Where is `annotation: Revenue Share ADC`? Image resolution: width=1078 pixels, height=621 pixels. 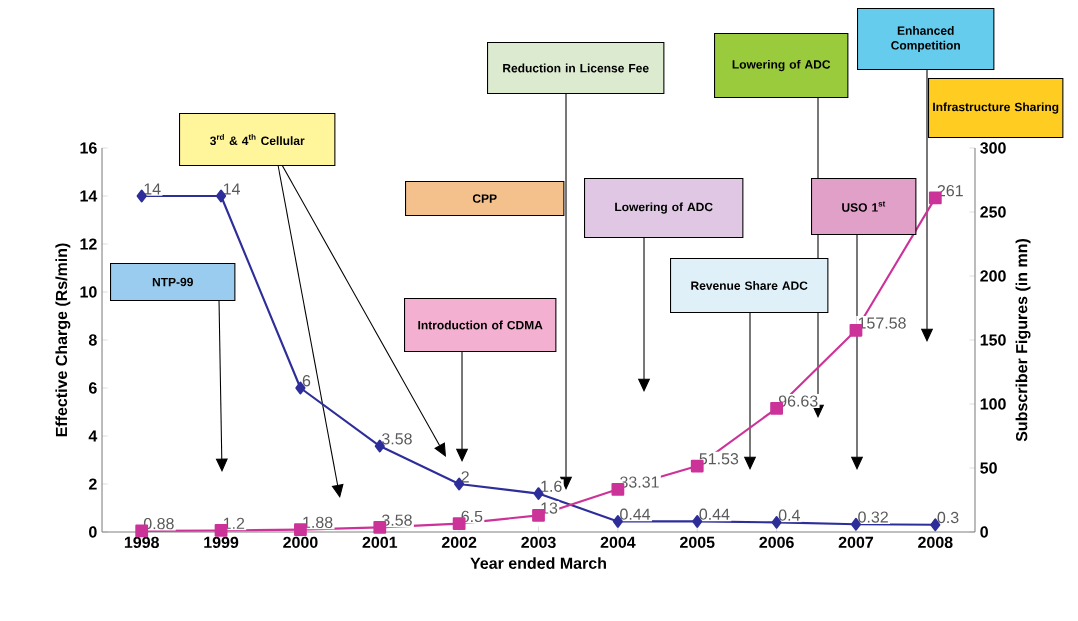
annotation: Revenue Share ADC is located at coordinates (749, 285).